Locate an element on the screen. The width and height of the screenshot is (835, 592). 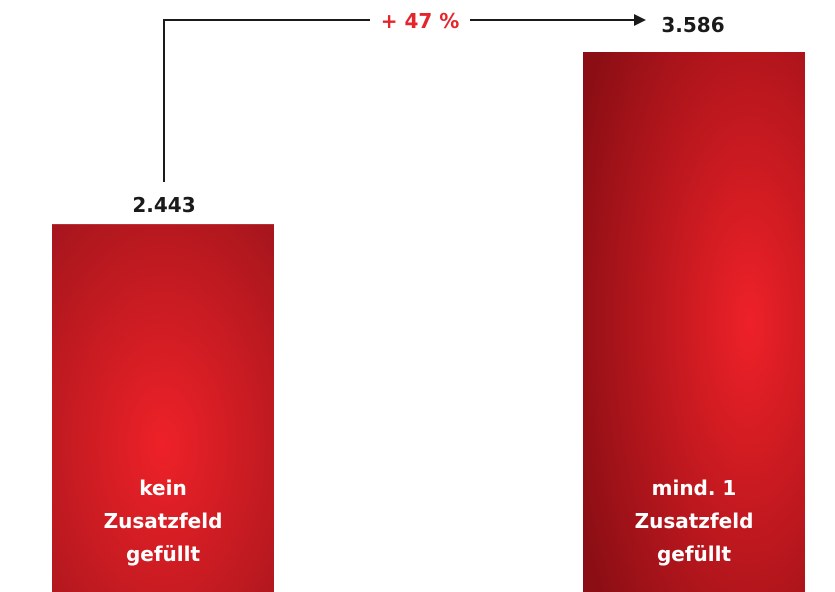
arrow-head is located at coordinates (640, 20).